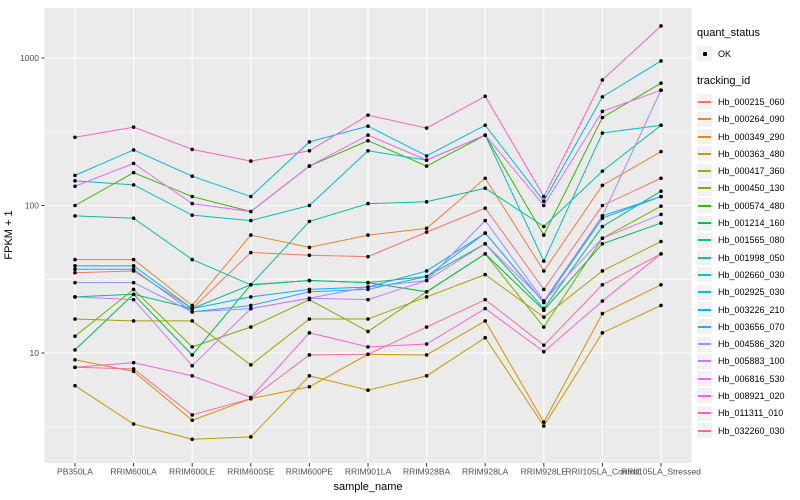  I want to click on y-tick-label: 1000, so click(29, 58).